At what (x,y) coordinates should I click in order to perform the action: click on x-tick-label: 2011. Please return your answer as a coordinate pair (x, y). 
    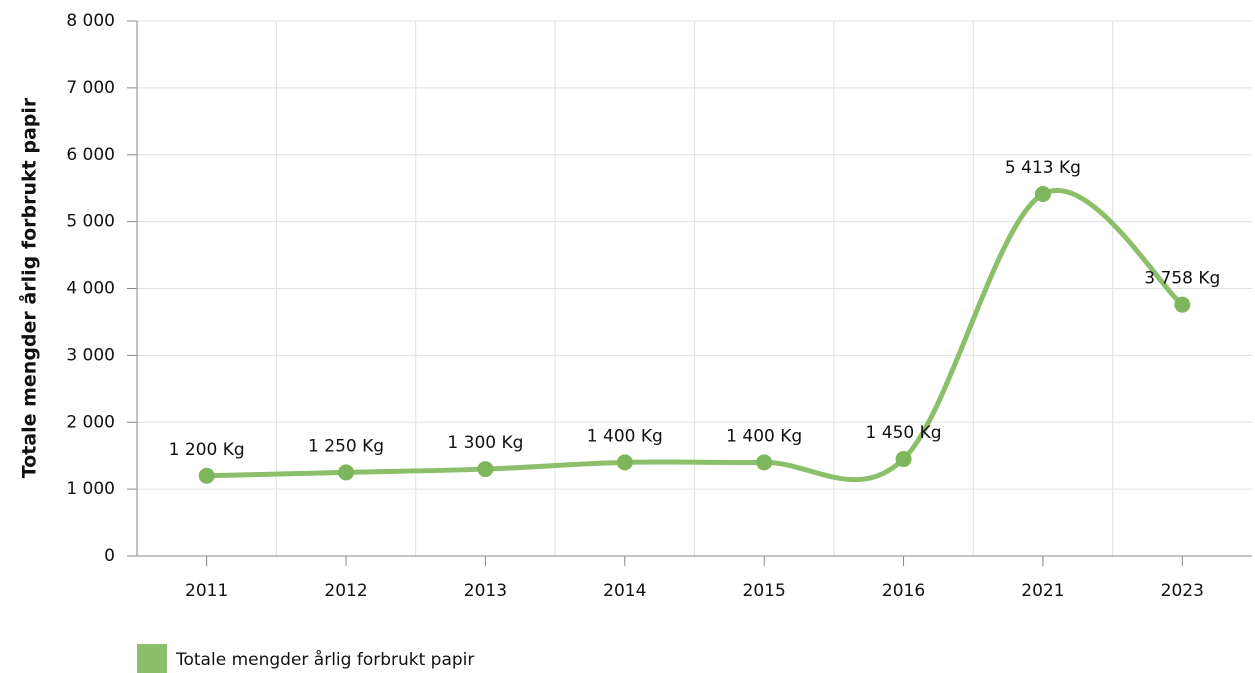
    Looking at the image, I should click on (206, 591).